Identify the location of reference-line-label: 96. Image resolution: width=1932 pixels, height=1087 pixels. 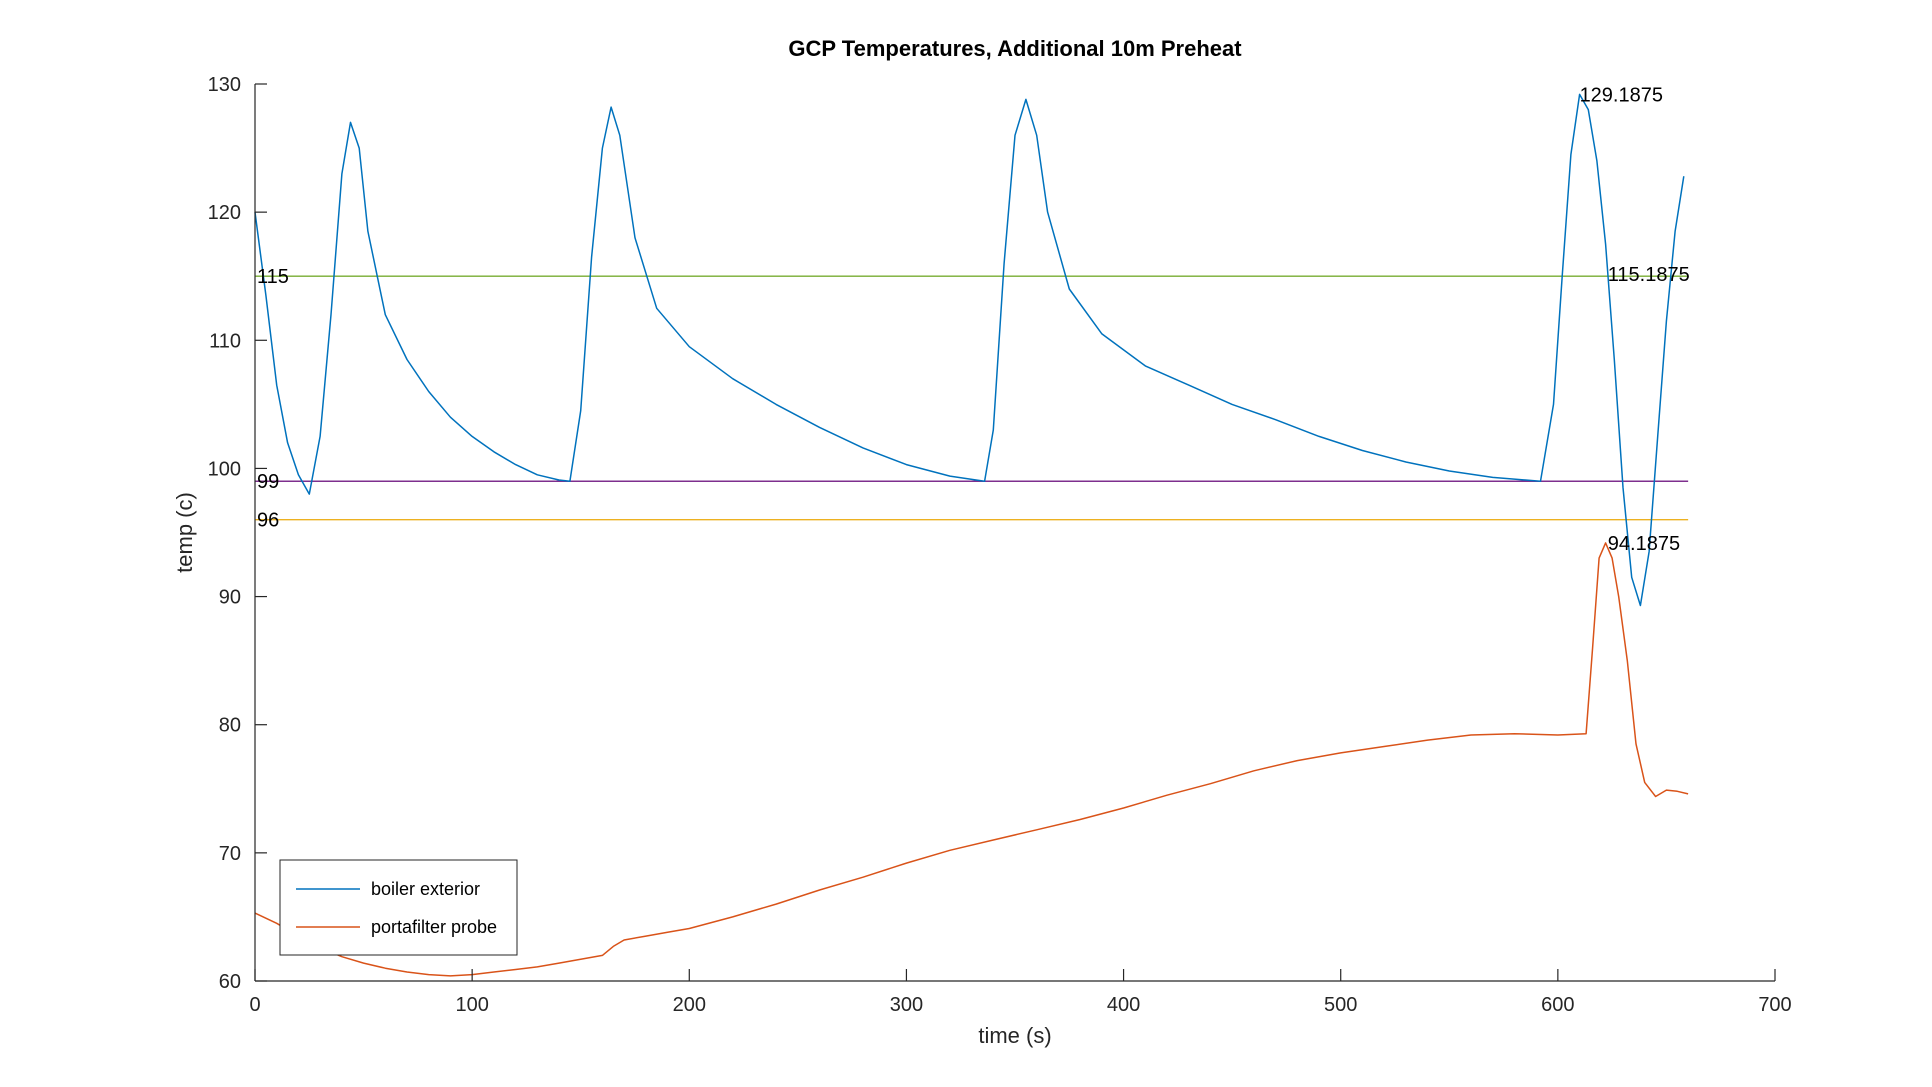
(268, 521).